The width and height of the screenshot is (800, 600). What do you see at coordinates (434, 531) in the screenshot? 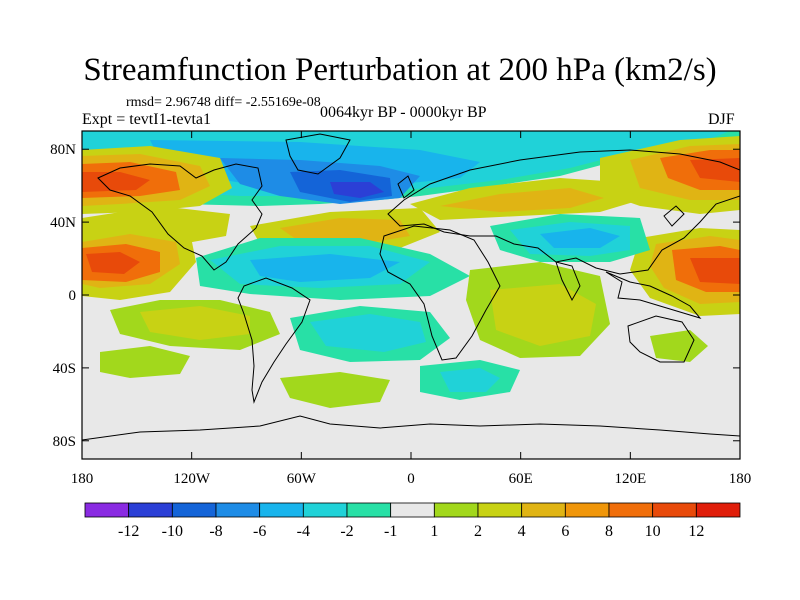
I see `colorbar-label: 1` at bounding box center [434, 531].